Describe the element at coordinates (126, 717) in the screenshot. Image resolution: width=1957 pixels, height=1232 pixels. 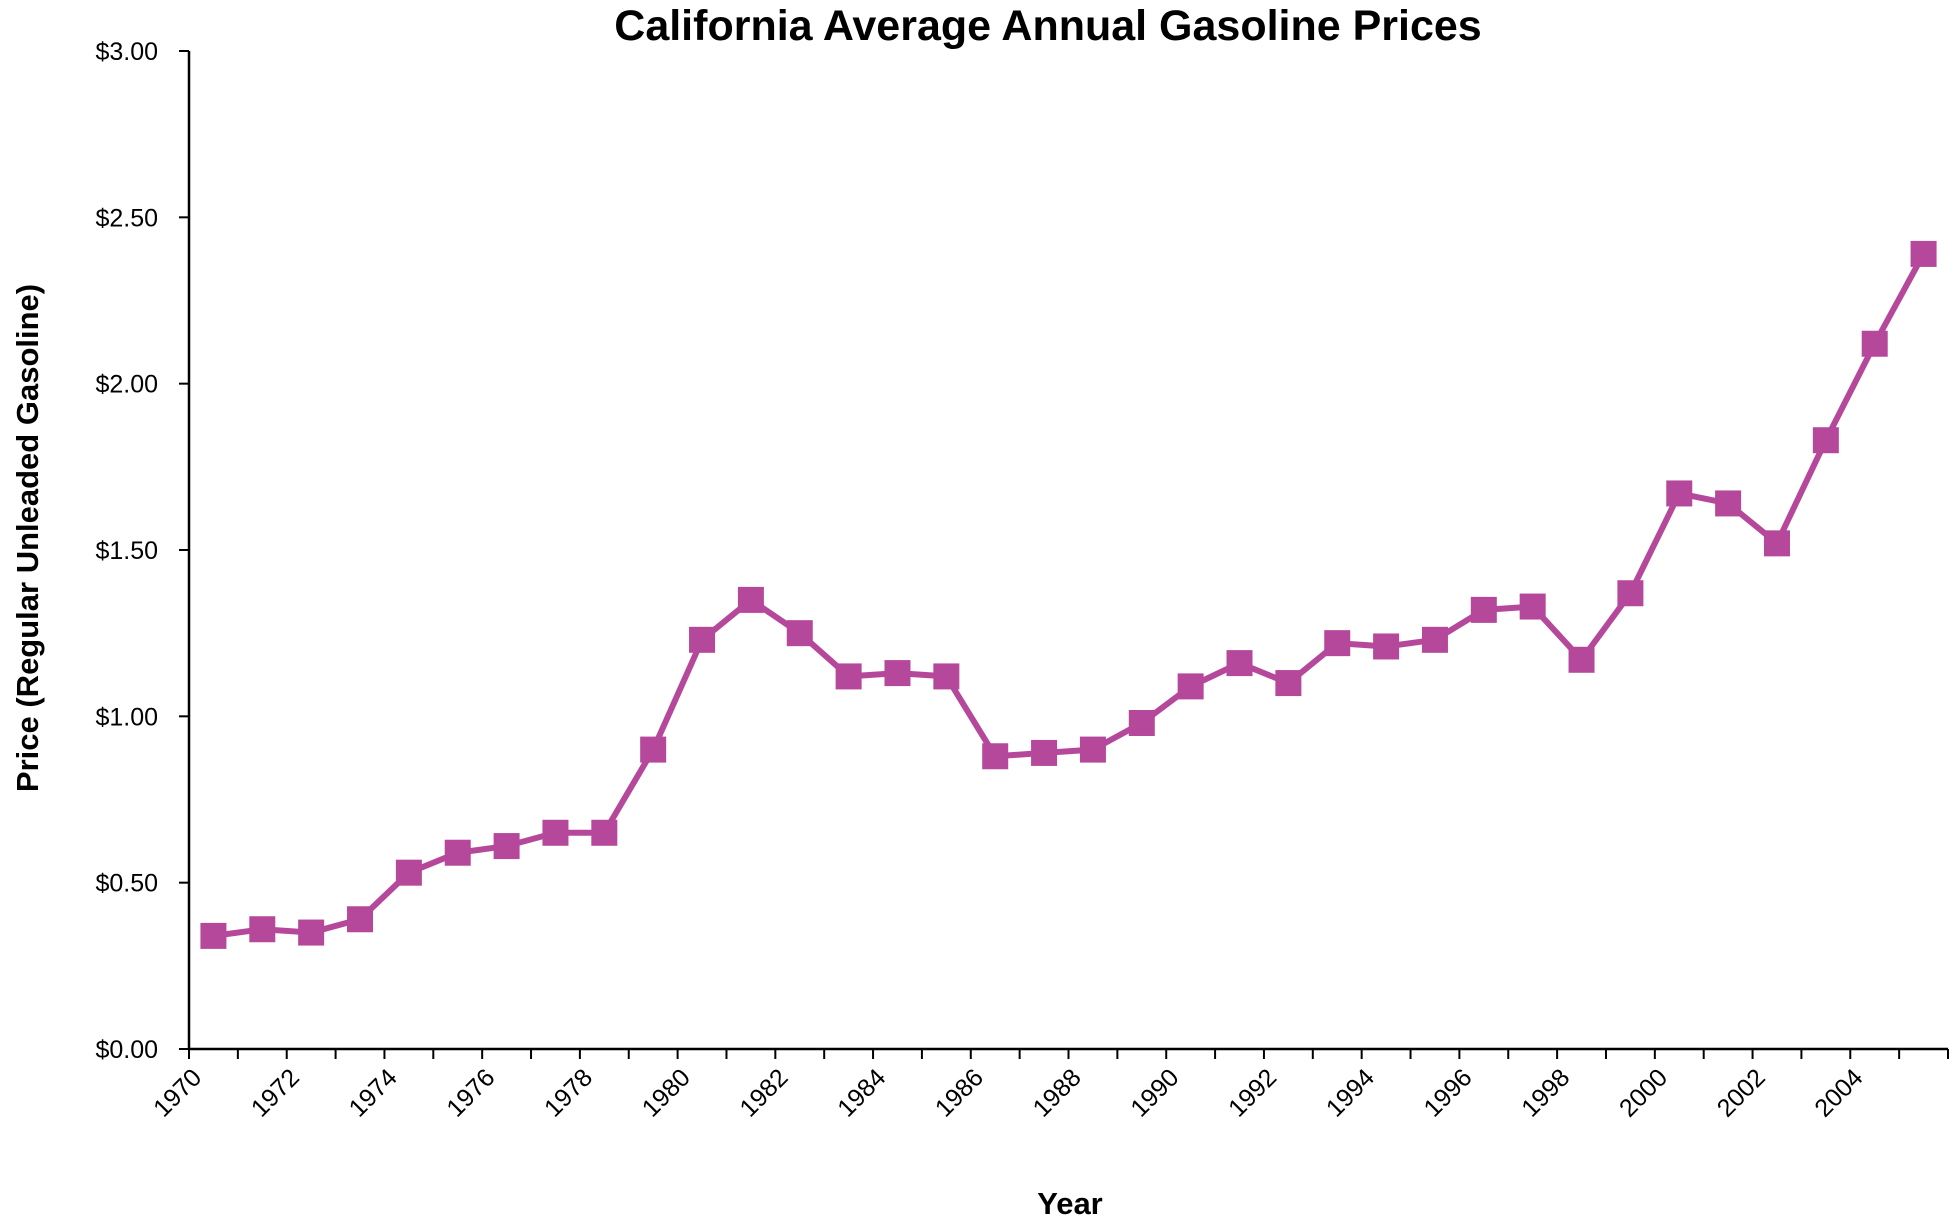
I see `y-tick-label: $1.00` at that location.